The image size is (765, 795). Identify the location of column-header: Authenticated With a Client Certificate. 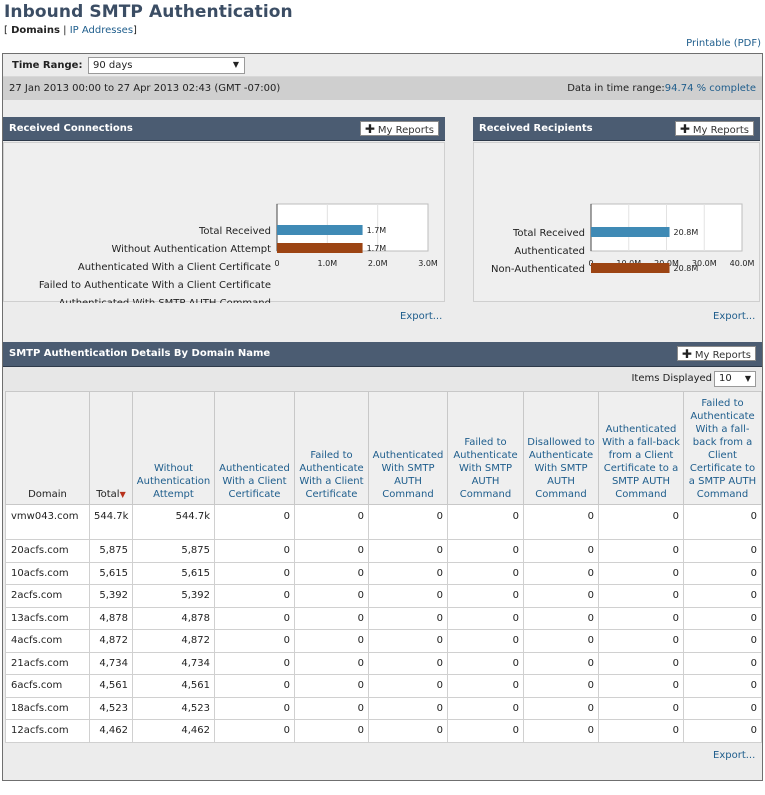
(254, 448).